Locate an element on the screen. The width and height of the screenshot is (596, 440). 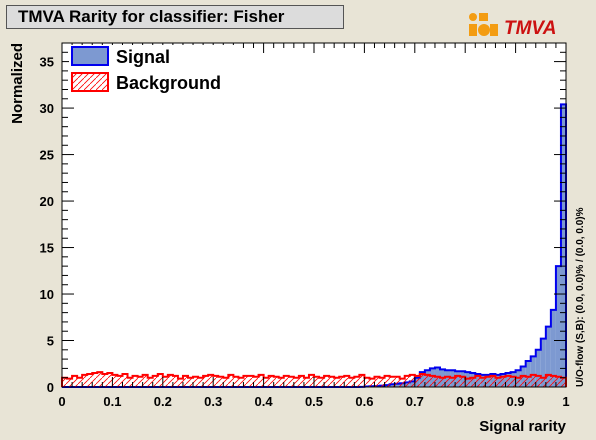
x-axis-label: Signal rarity is located at coordinates (522, 426).